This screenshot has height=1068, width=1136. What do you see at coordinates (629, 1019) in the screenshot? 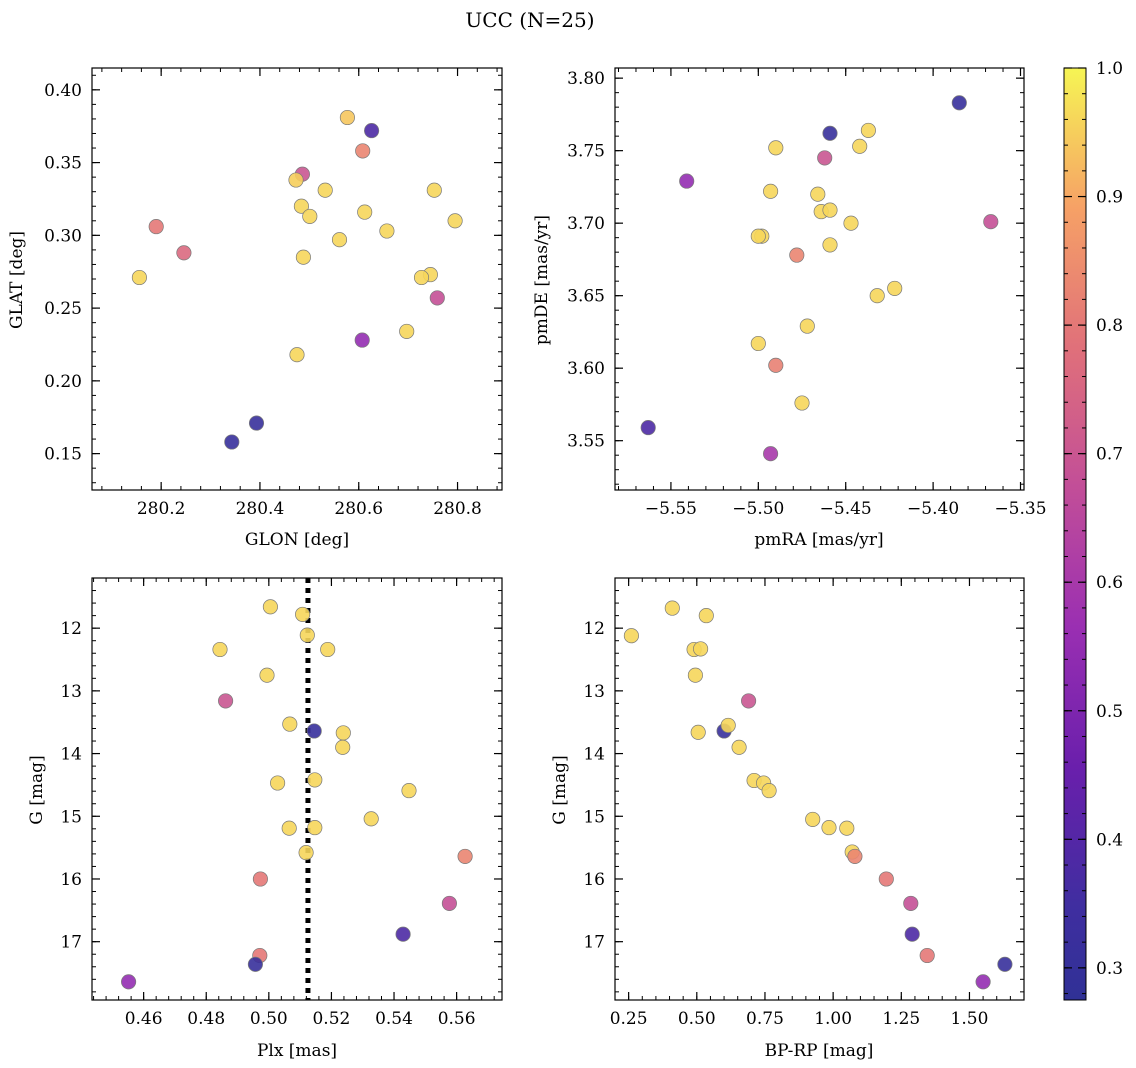
I see `x-tick-label: 0.25` at bounding box center [629, 1019].